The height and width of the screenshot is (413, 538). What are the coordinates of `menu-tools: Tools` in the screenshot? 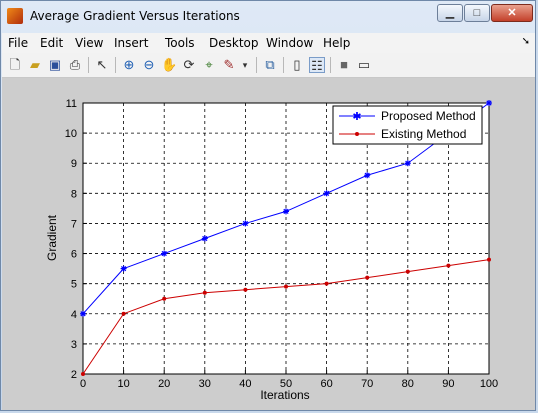 It's located at (180, 43).